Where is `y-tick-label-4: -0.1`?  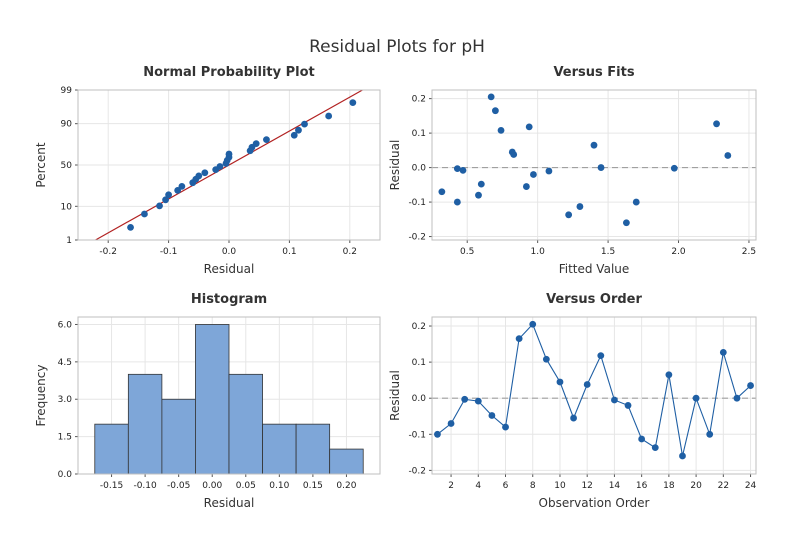 y-tick-label-4: -0.1 is located at coordinates (417, 435).